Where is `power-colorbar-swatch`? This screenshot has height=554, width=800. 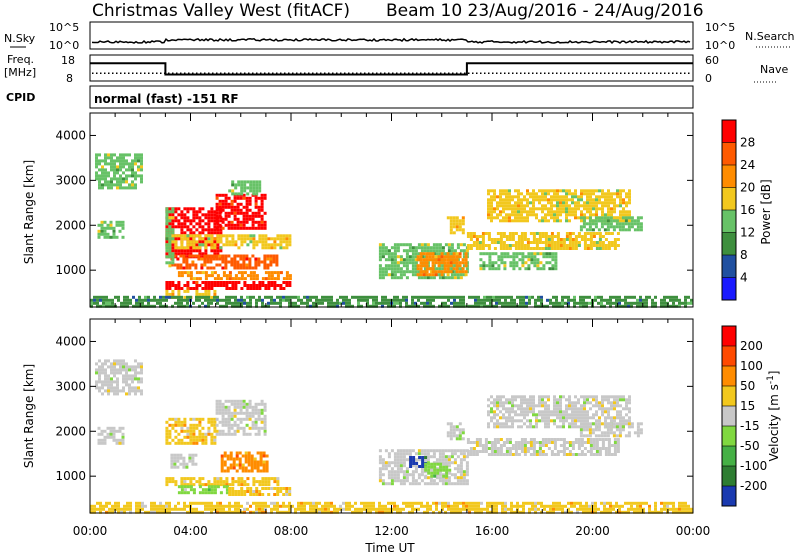 power-colorbar-swatch is located at coordinates (729, 266).